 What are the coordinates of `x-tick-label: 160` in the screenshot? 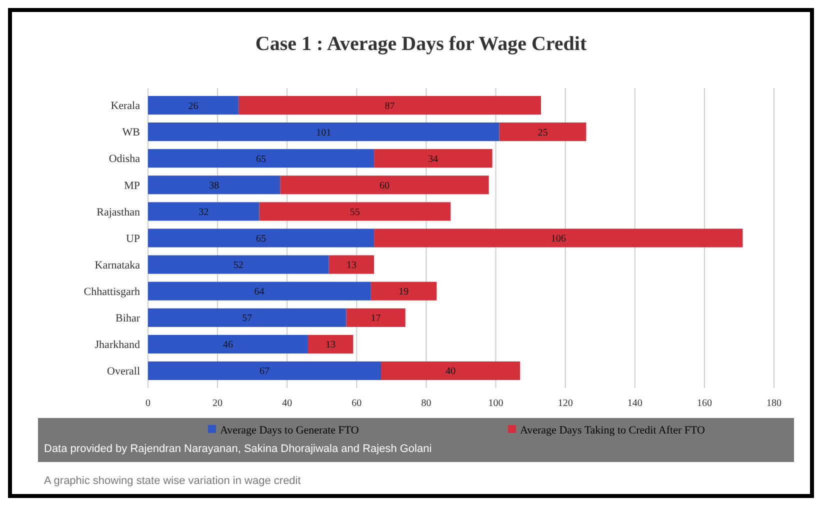 It's located at (704, 403).